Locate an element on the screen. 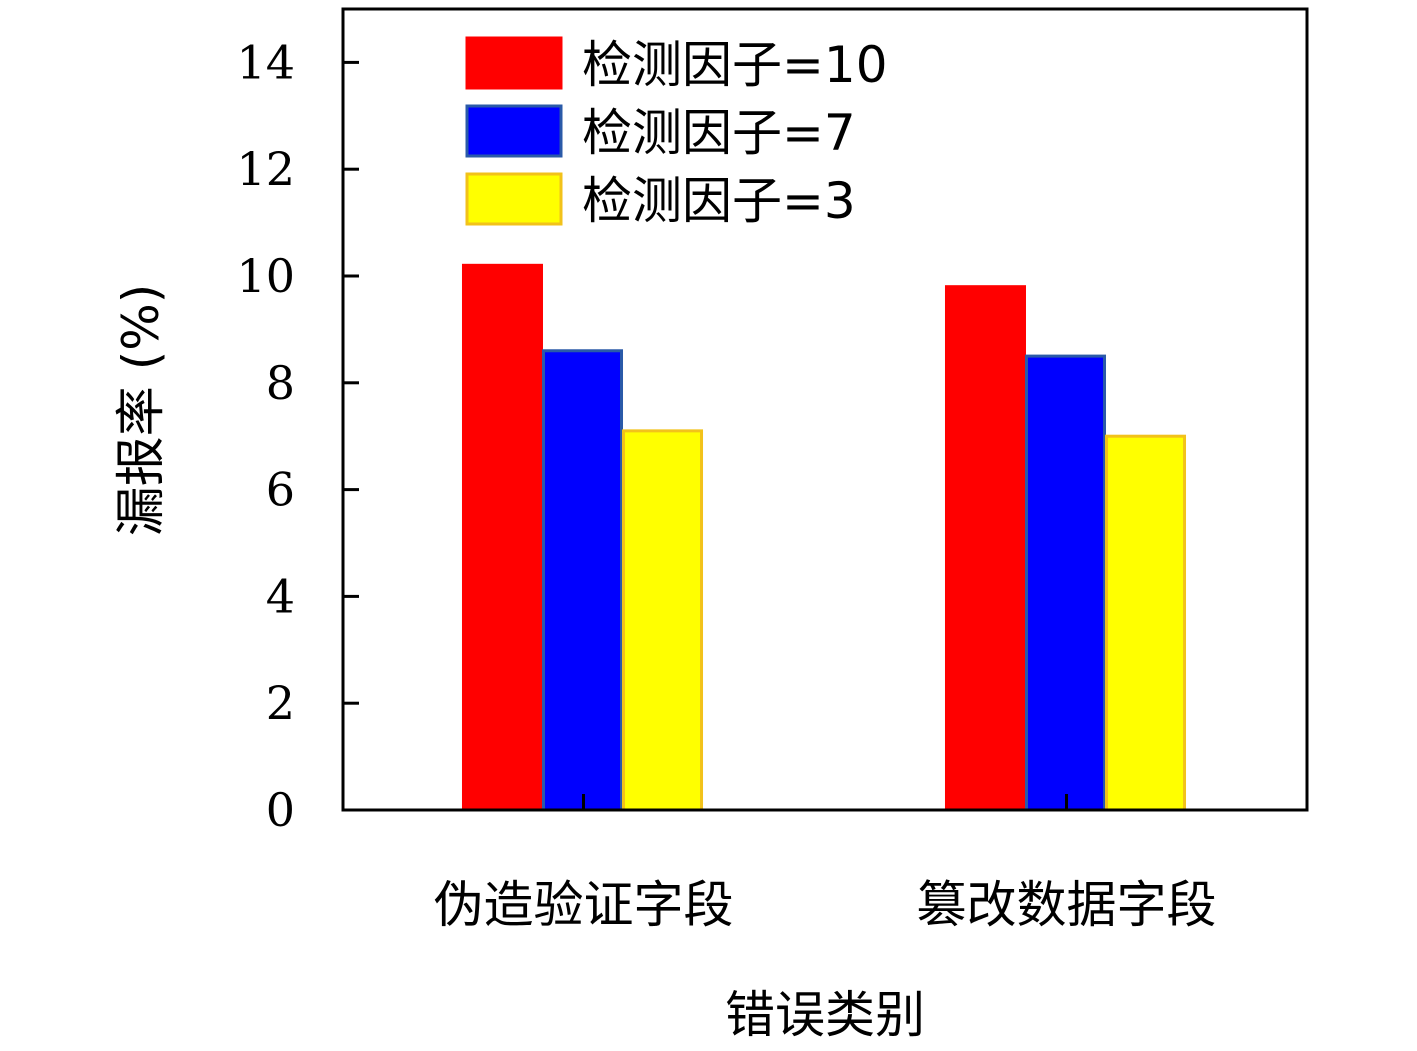 This screenshot has height=1051, width=1417. y-tick-label: 6 is located at coordinates (280, 490).